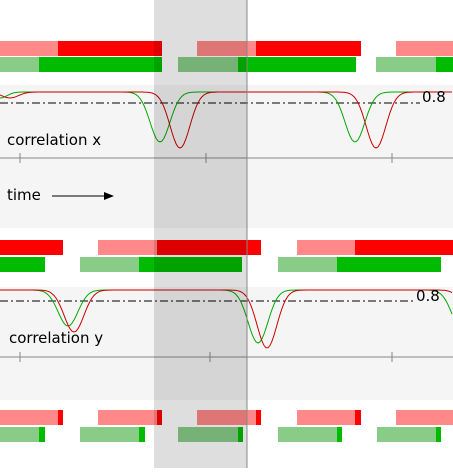 The width and height of the screenshot is (453, 472). Describe the element at coordinates (54, 140) in the screenshot. I see `panel-label: correlation x` at that location.